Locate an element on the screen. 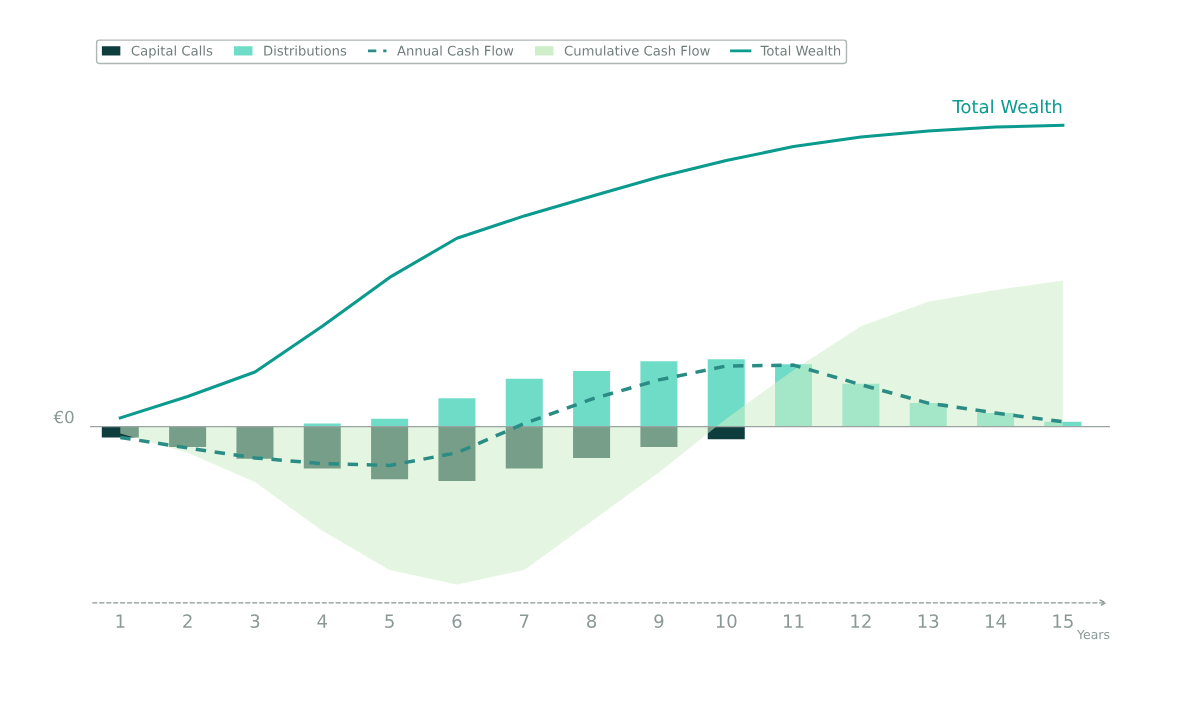  x-tick-label: 12 is located at coordinates (861, 621).